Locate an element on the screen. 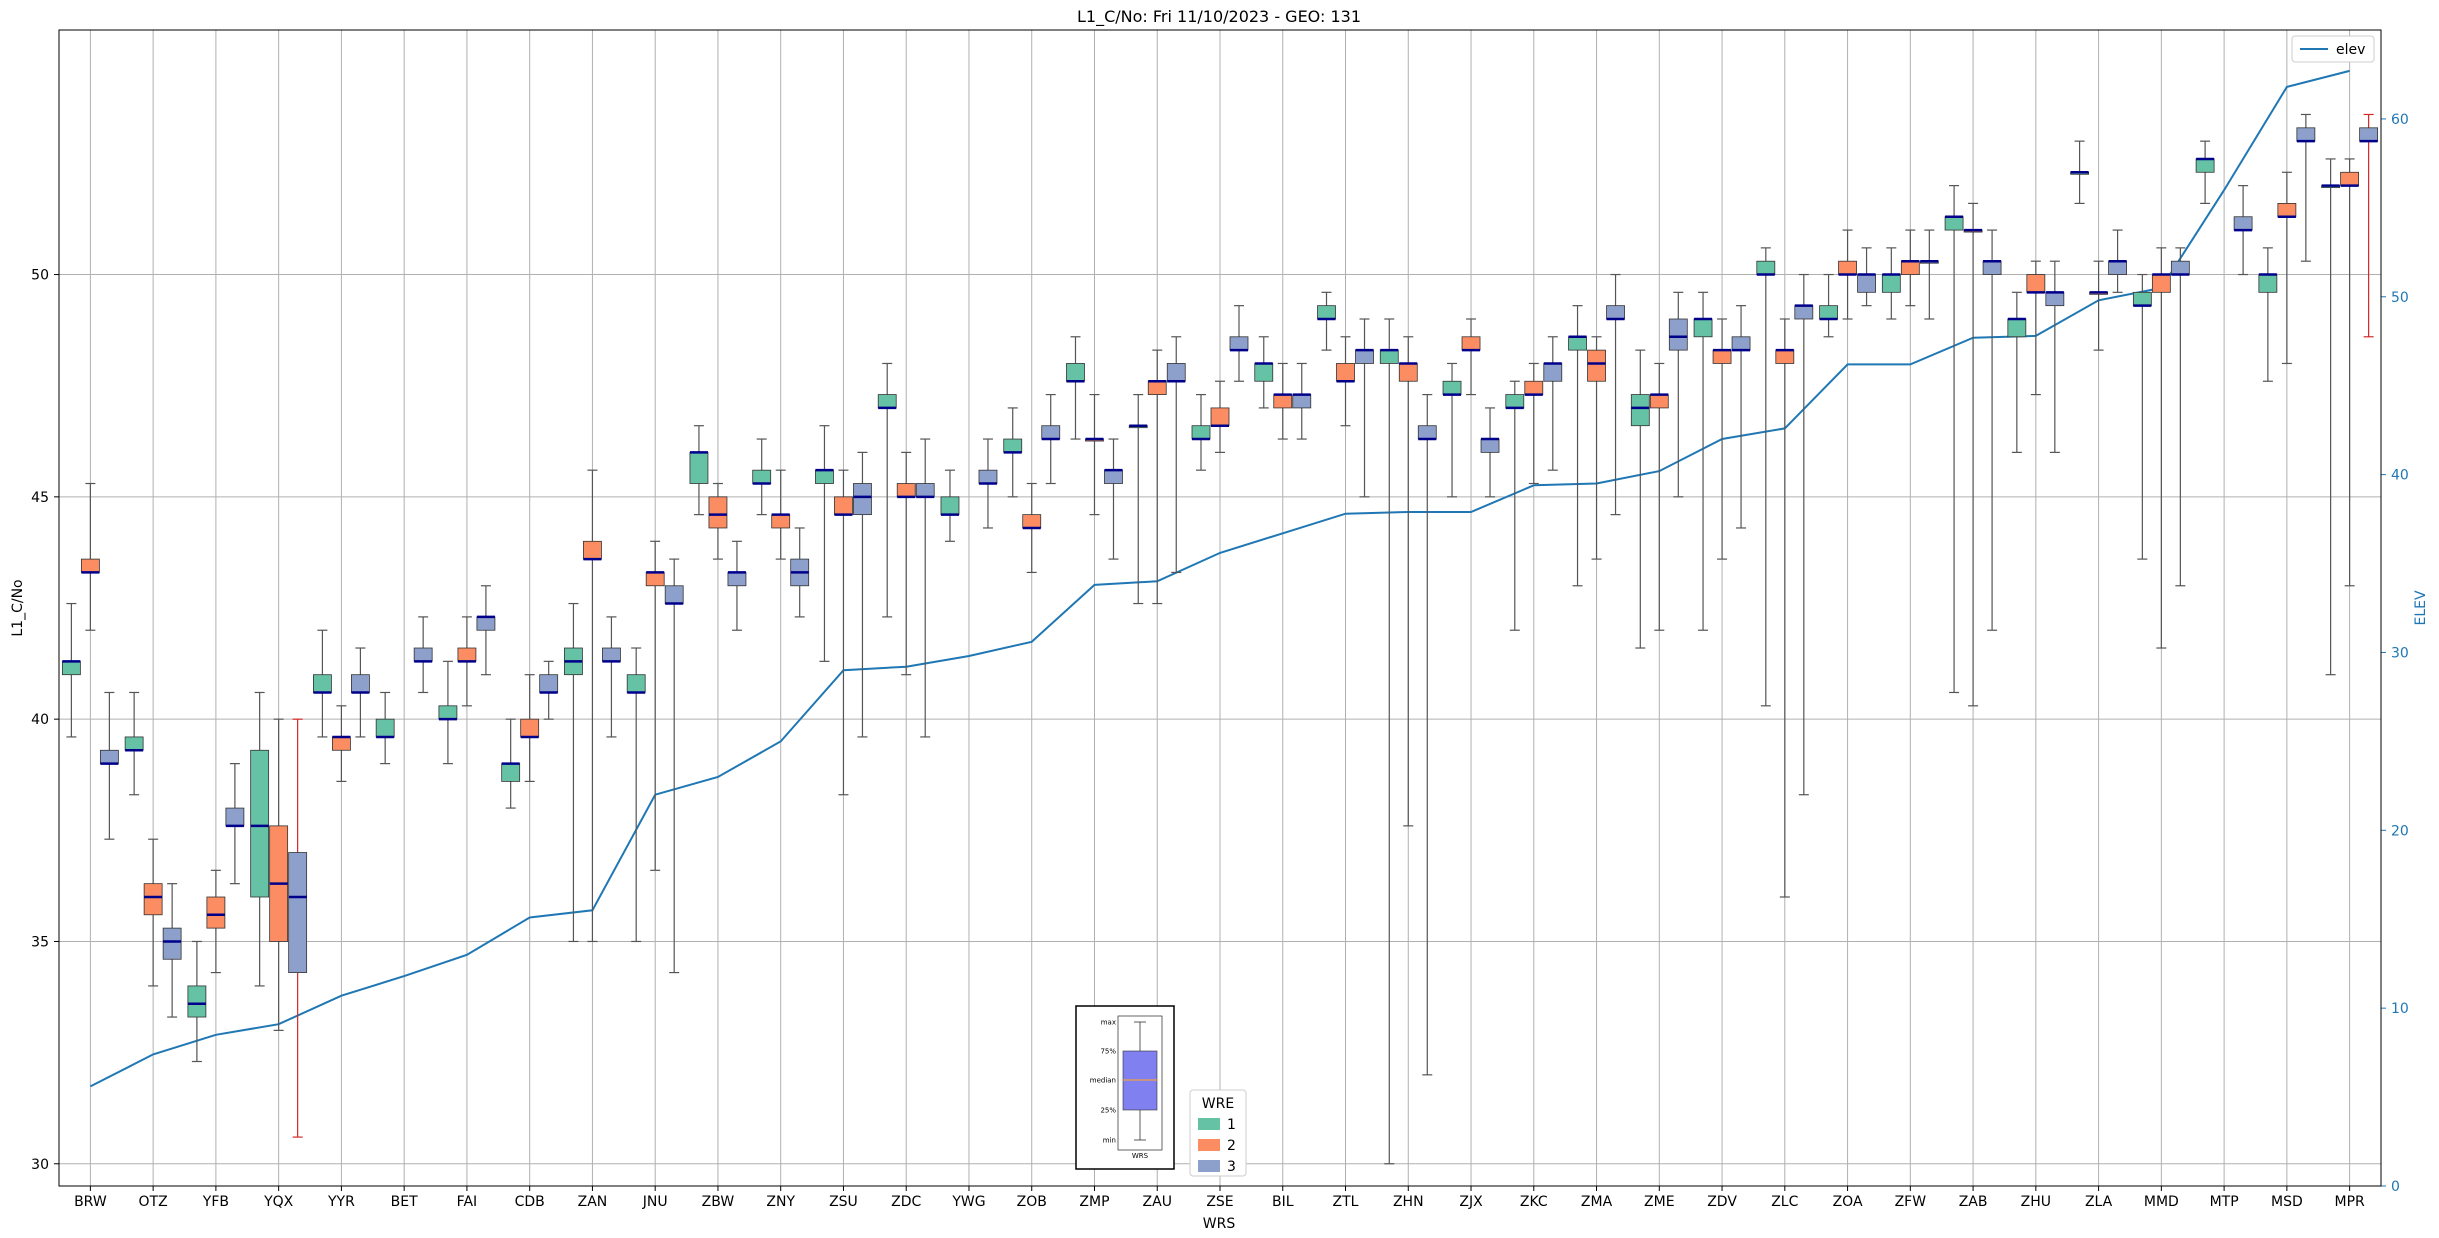 Image resolution: width=2439 pixels, height=1238 pixels. y2-tick-label: 30 is located at coordinates (2400, 653).